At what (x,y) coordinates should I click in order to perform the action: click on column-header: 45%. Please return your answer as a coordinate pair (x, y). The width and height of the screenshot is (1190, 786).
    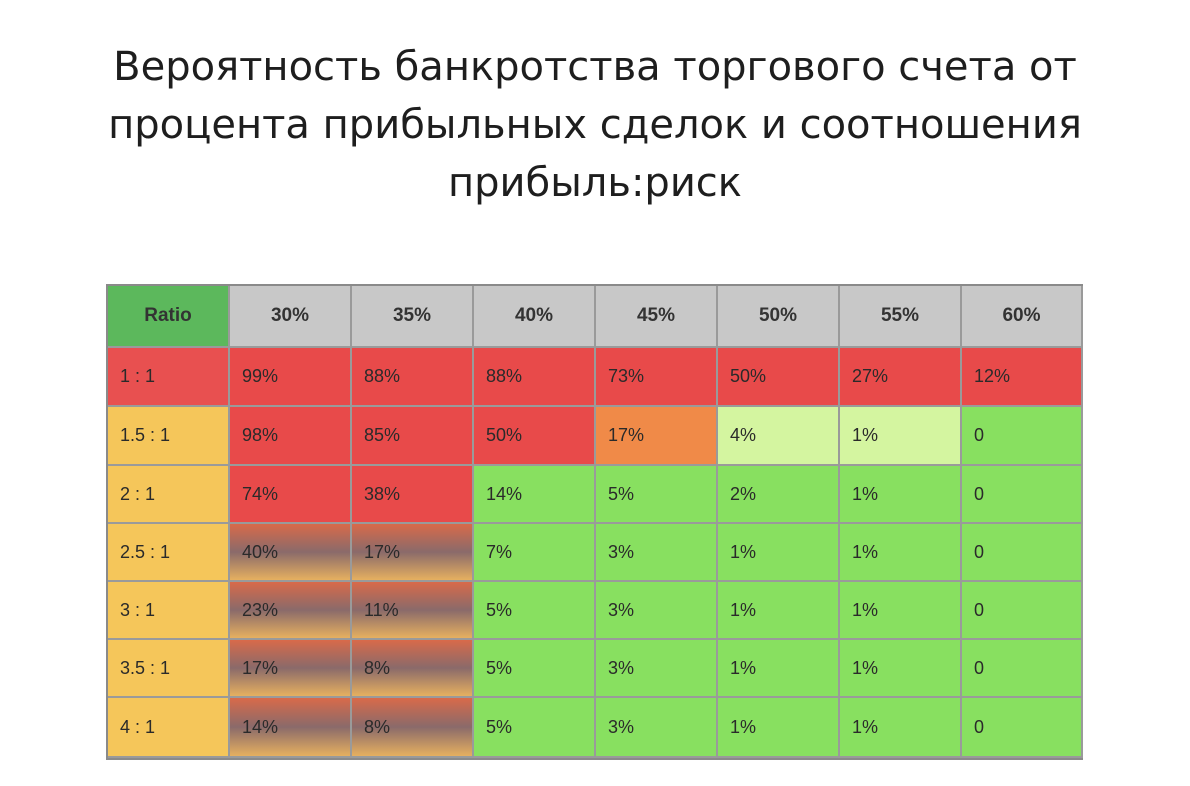
    Looking at the image, I should click on (657, 317).